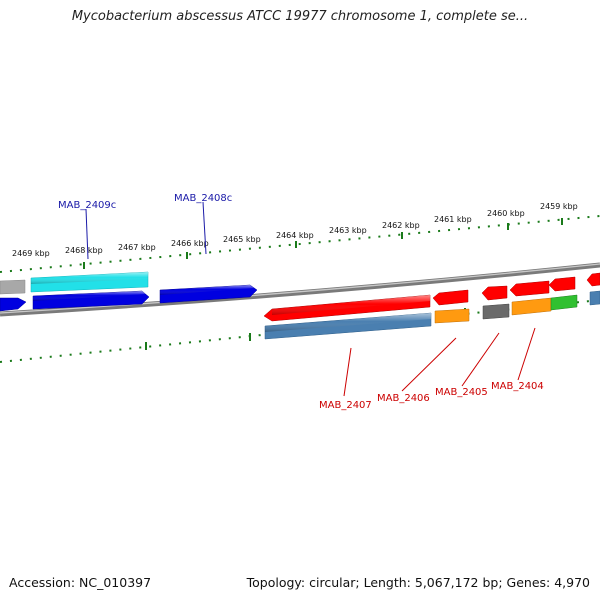 The image size is (600, 600). I want to click on scale-label: 2469 kbp, so click(31, 253).